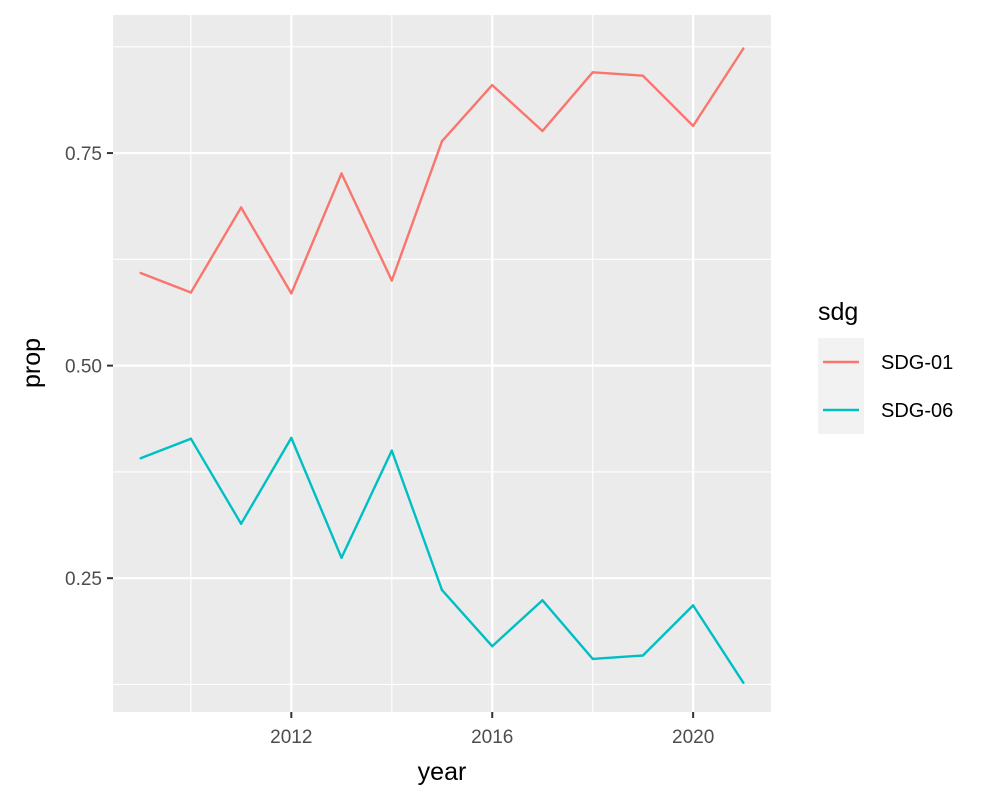 The width and height of the screenshot is (1000, 800). I want to click on x-tick-label: 2016, so click(492, 737).